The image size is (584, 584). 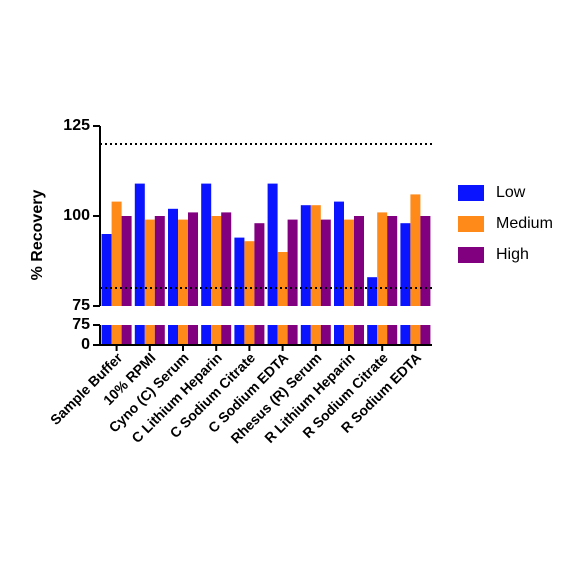 What do you see at coordinates (76, 215) in the screenshot?
I see `y-tick-label: 100` at bounding box center [76, 215].